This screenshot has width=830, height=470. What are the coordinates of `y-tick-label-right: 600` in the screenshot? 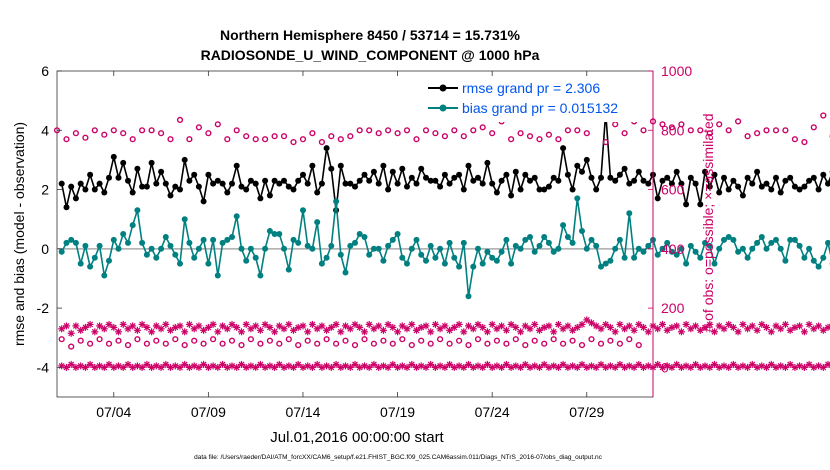 It's located at (673, 190).